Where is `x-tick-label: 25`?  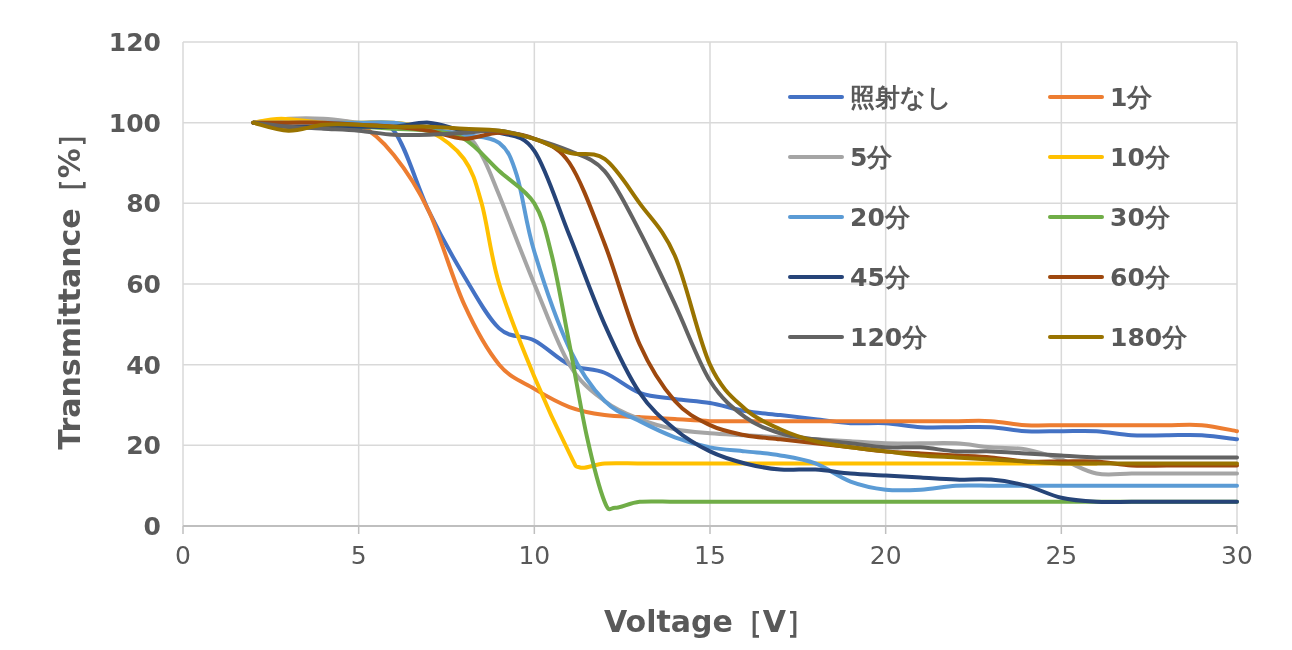
x-tick-label: 25 is located at coordinates (1061, 555).